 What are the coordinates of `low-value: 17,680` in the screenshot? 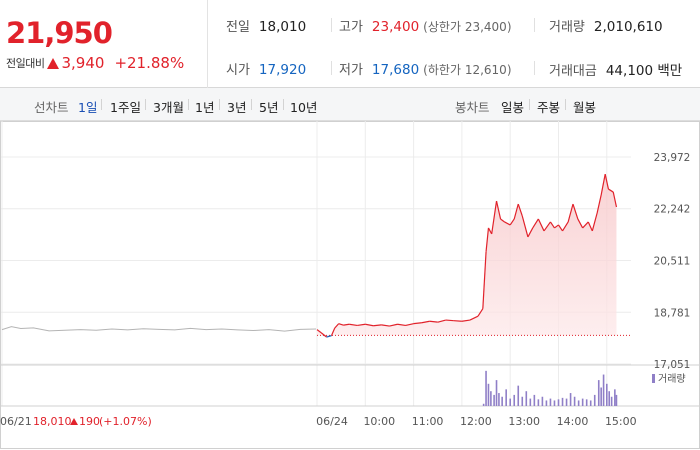 It's located at (395, 70).